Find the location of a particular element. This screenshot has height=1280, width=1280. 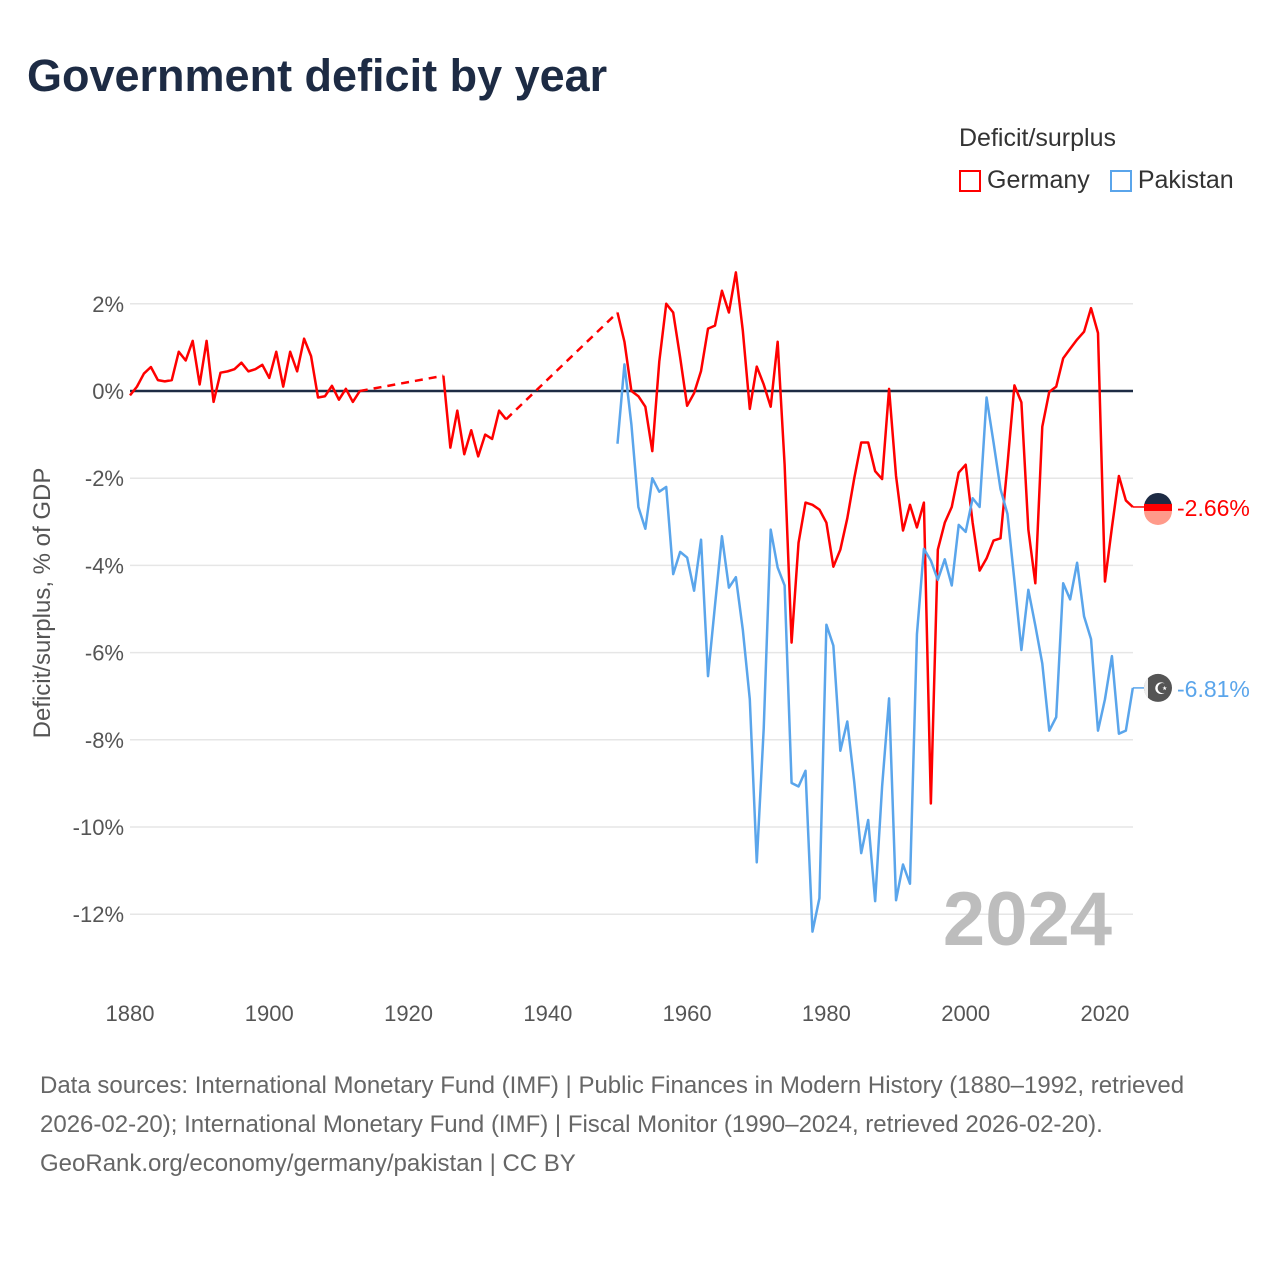

x-tick-label: 1920 is located at coordinates (408, 1013).